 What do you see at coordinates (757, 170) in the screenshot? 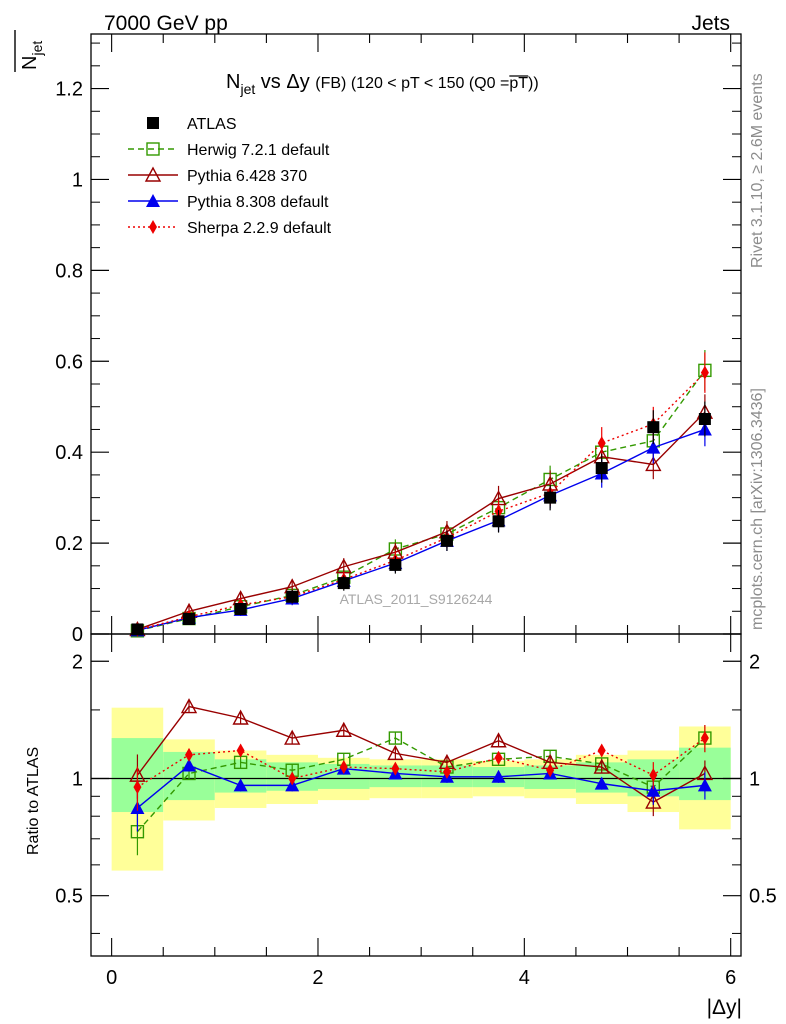
I see `rivet-label: Rivet 3.1.10, ≥ 2.6M events` at bounding box center [757, 170].